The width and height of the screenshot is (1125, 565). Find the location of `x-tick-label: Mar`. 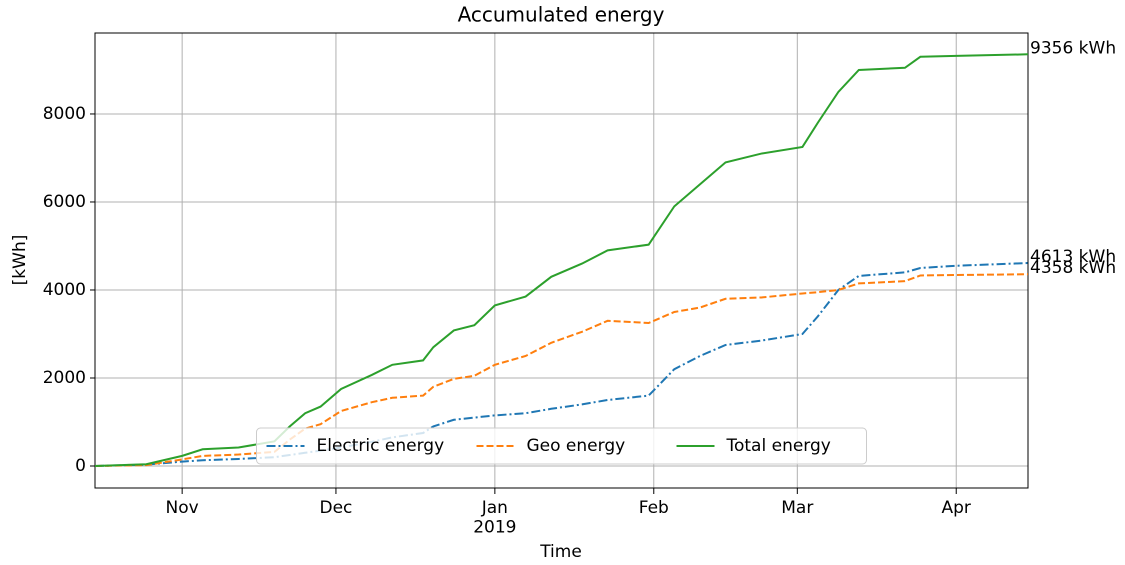

x-tick-label: Mar is located at coordinates (797, 508).